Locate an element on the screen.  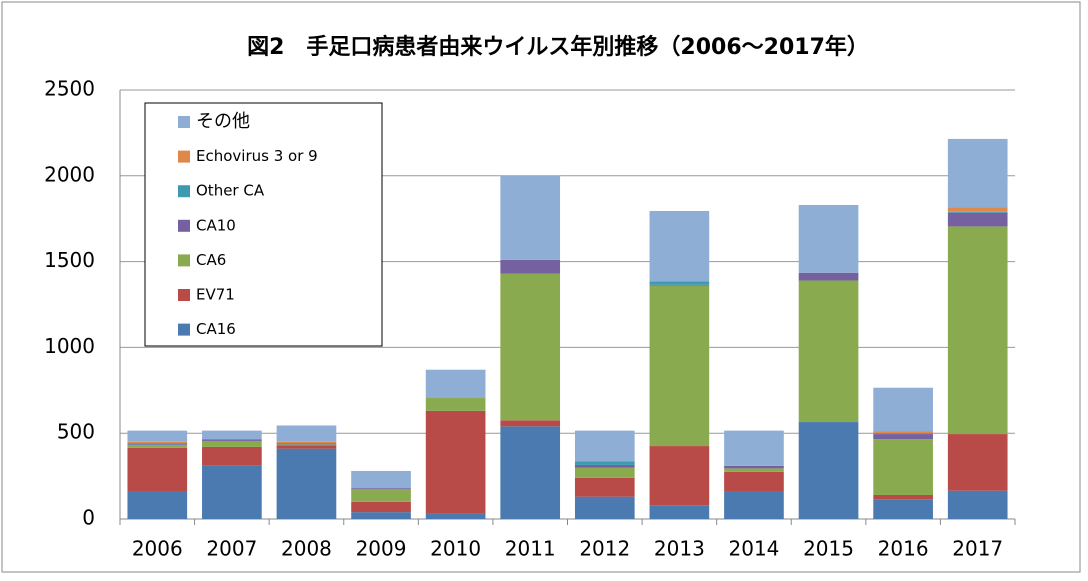
legend-label: CA16 is located at coordinates (216, 329).